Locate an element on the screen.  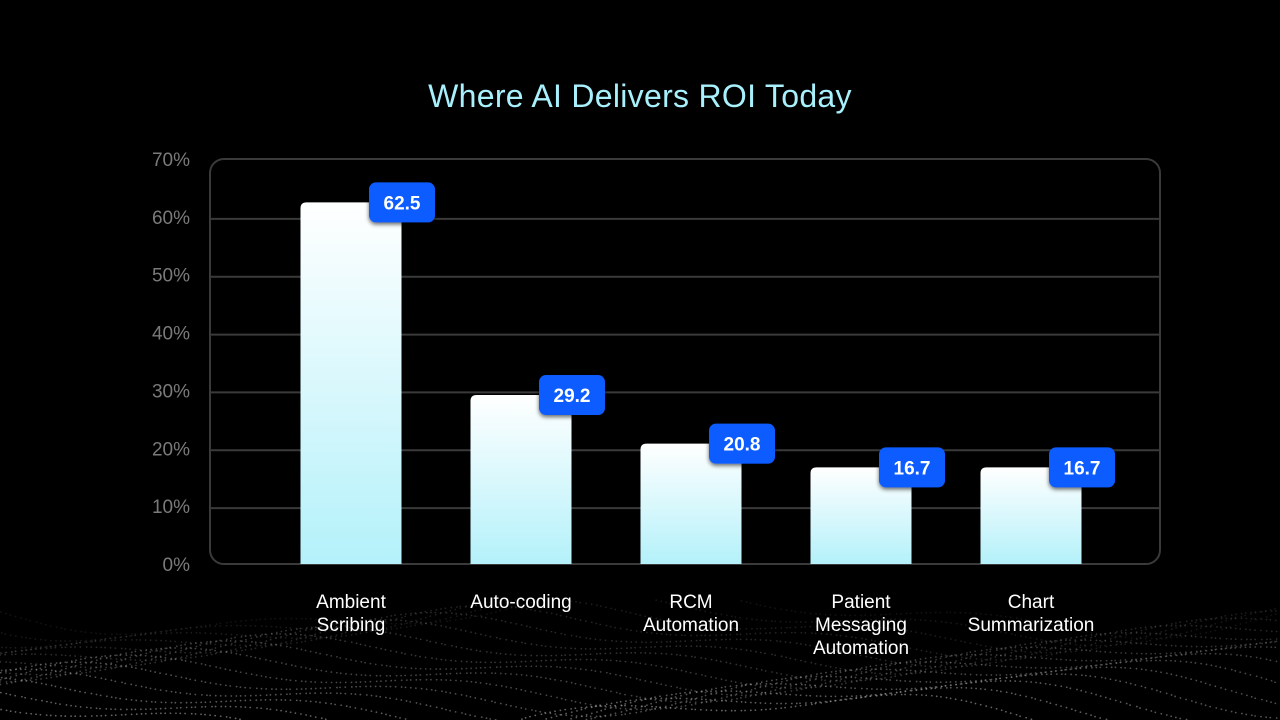
y-tick-label: 30% is located at coordinates (171, 391).